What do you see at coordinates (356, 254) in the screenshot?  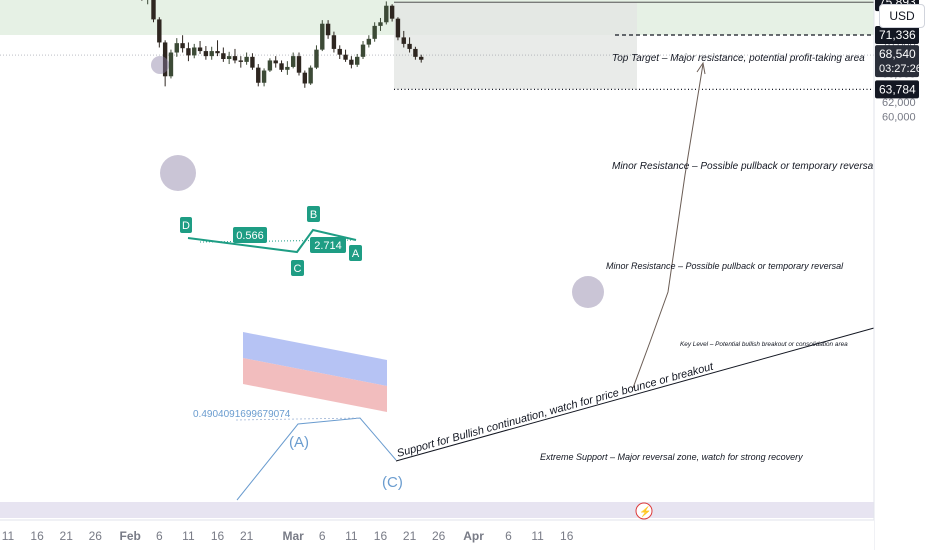 I see `teal-label-2: A` at bounding box center [356, 254].